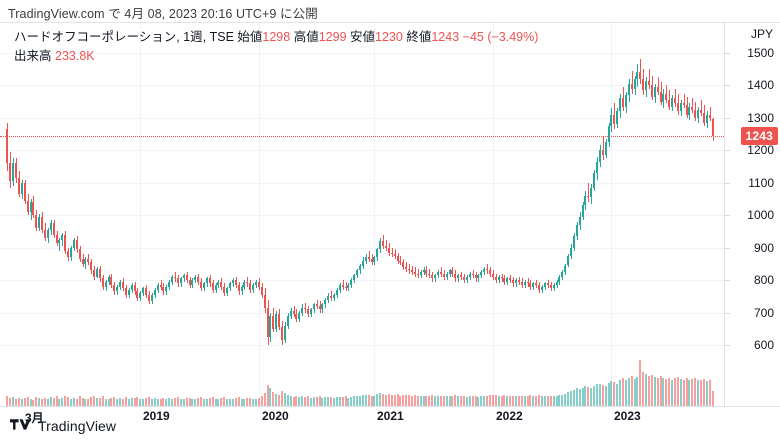  I want to click on time-tick-label: 2019, so click(156, 416).